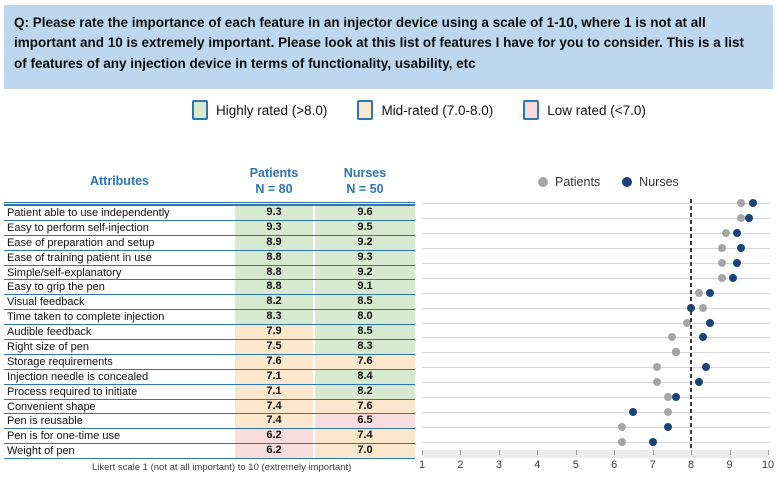 This screenshot has width=777, height=485. Describe the element at coordinates (88, 212) in the screenshot. I see `attribute-label: Patient able to use independently` at that location.